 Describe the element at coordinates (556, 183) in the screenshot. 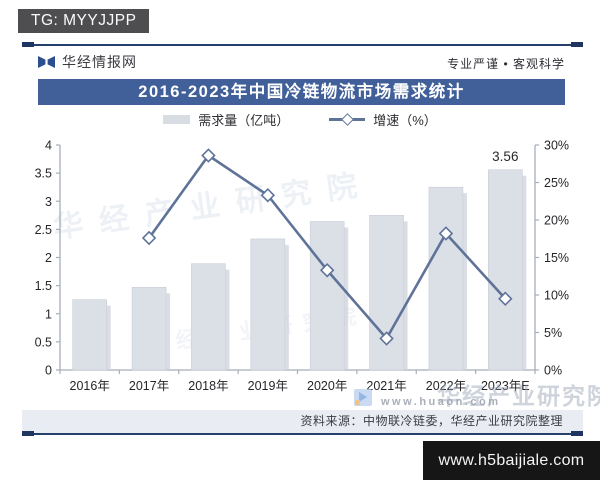

I see `right-tick-label: 25%` at that location.